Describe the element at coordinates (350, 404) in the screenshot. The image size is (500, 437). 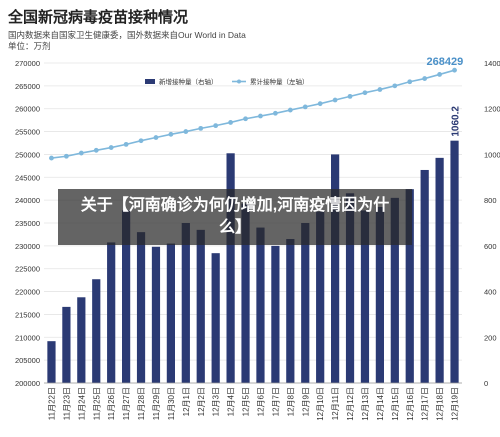
I see `x-tick-label: 12月12日` at that location.